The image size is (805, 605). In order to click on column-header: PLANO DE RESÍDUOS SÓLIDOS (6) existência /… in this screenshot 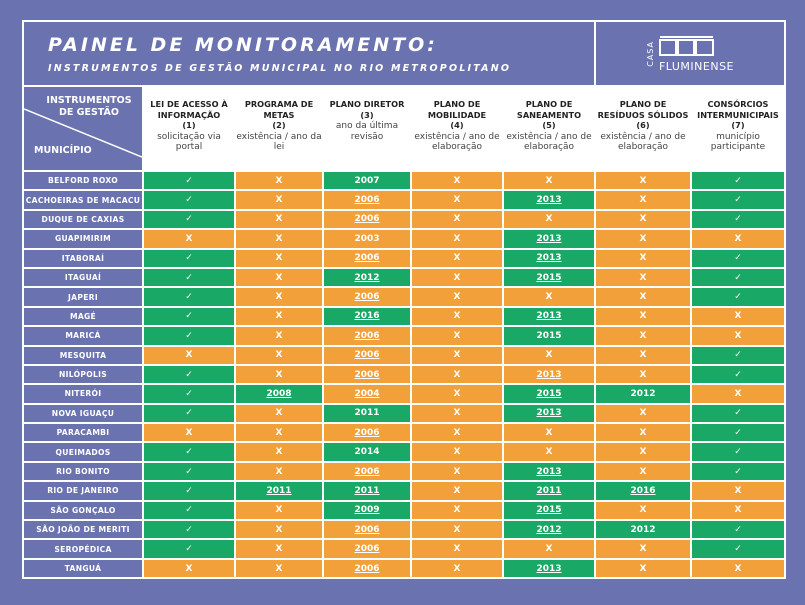, I will do `click(643, 128)`.